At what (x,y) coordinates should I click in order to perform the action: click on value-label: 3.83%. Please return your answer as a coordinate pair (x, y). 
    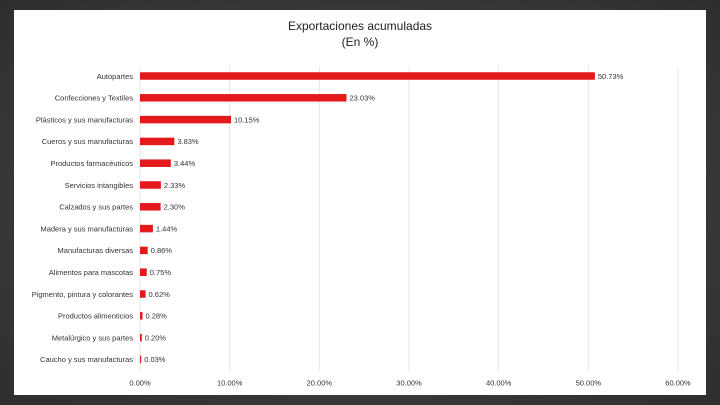
    Looking at the image, I should click on (188, 141).